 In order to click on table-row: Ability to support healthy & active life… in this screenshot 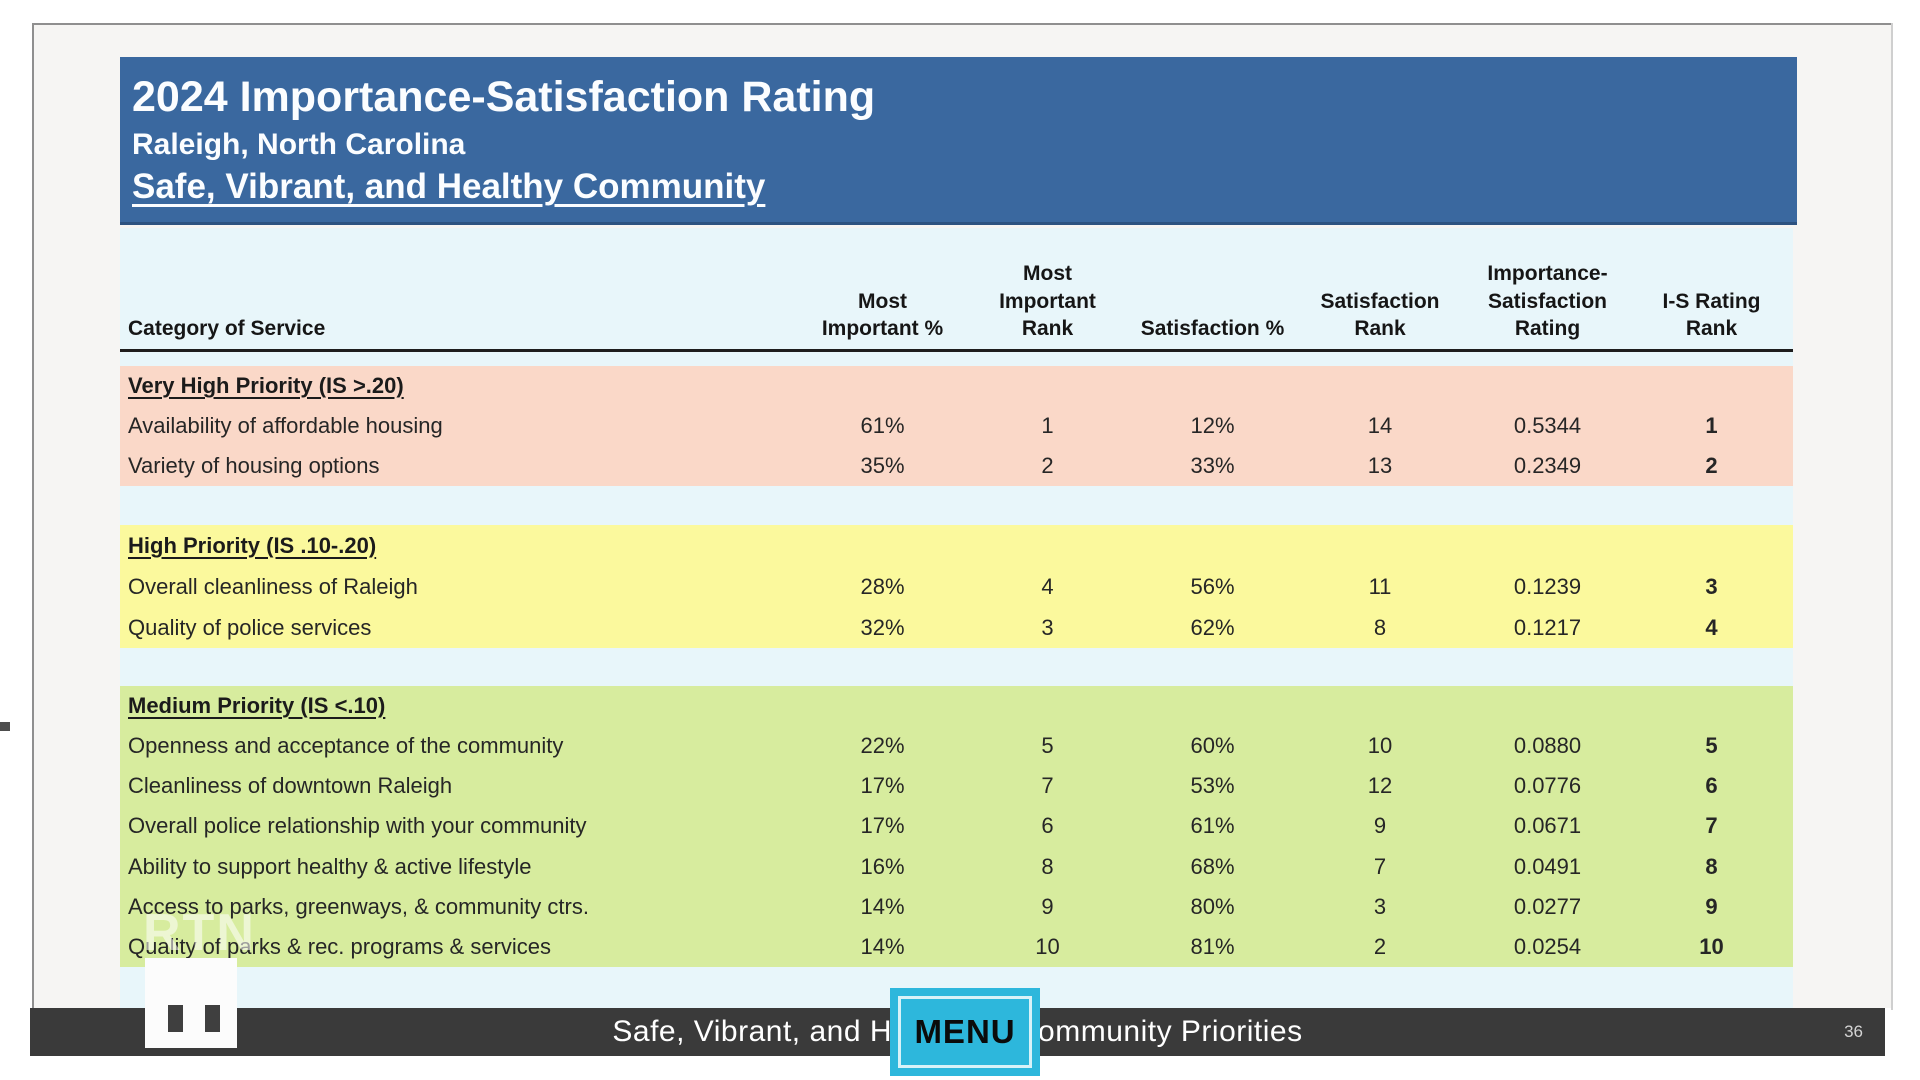, I will do `click(956, 867)`.